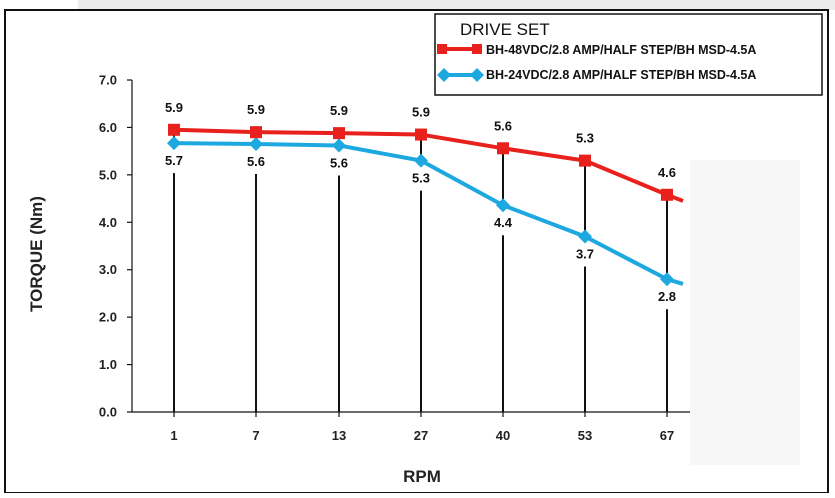 Image resolution: width=835 pixels, height=498 pixels. Describe the element at coordinates (422, 476) in the screenshot. I see `x-axis-title: RPM` at that location.